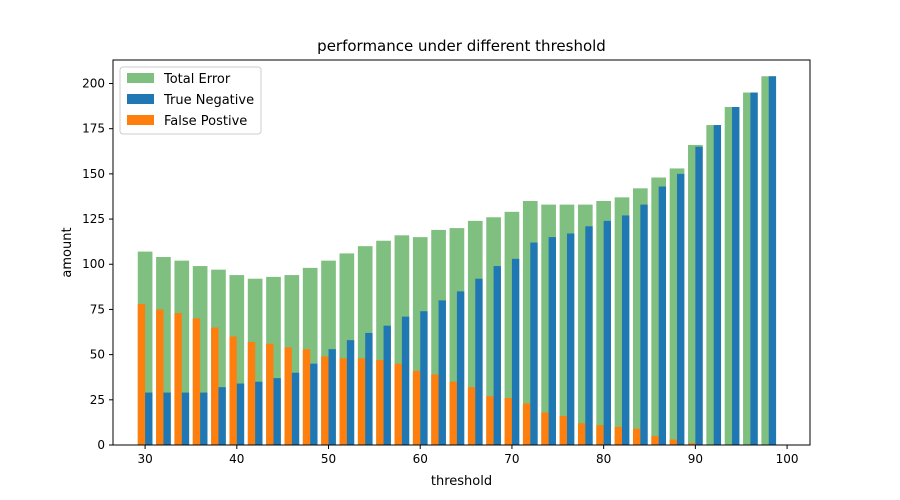 The height and width of the screenshot is (500, 900). Describe the element at coordinates (328, 459) in the screenshot. I see `x-tick-label: 50` at that location.